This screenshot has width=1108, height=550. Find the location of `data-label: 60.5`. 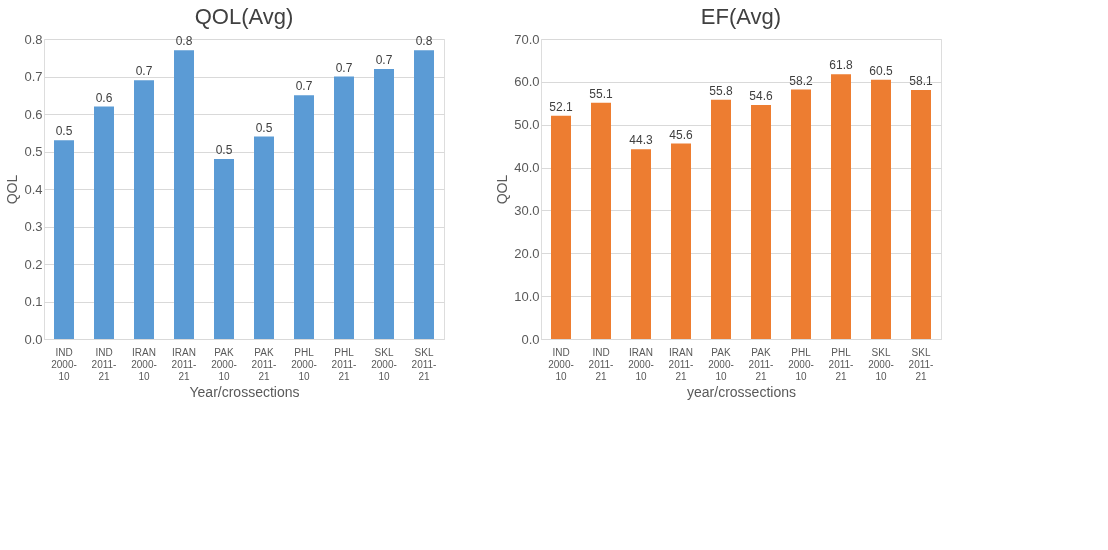

data-label: 60.5 is located at coordinates (881, 70).